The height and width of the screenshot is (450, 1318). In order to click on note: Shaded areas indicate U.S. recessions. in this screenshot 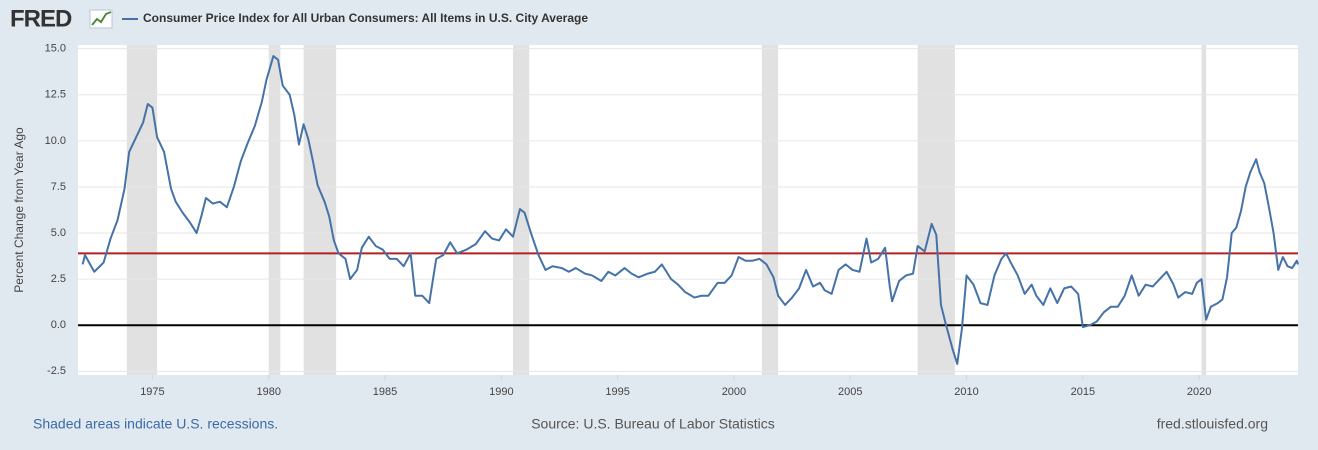, I will do `click(155, 424)`.